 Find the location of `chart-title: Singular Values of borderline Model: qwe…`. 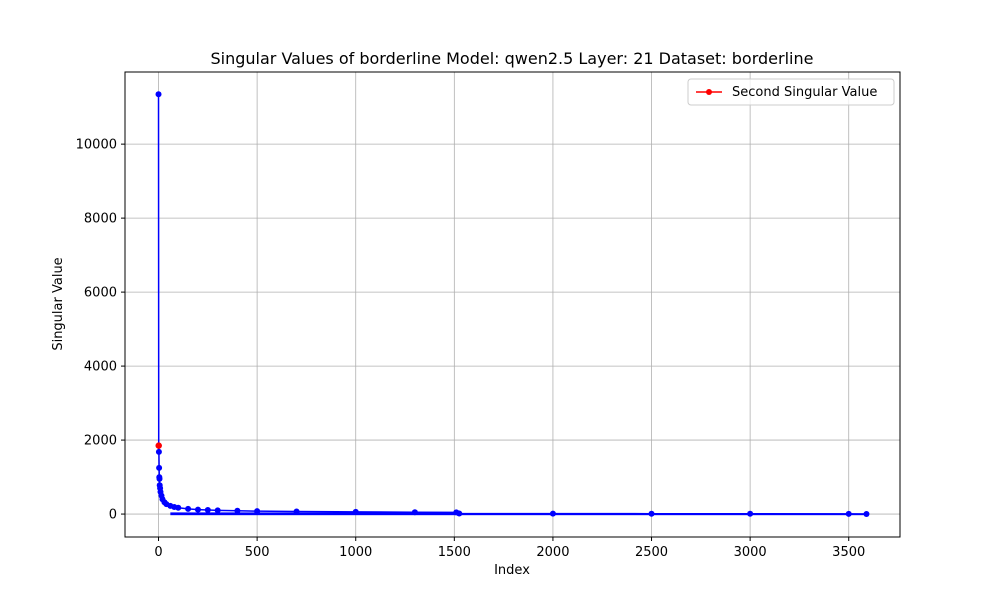

chart-title: Singular Values of borderline Model: qwe… is located at coordinates (512, 58).